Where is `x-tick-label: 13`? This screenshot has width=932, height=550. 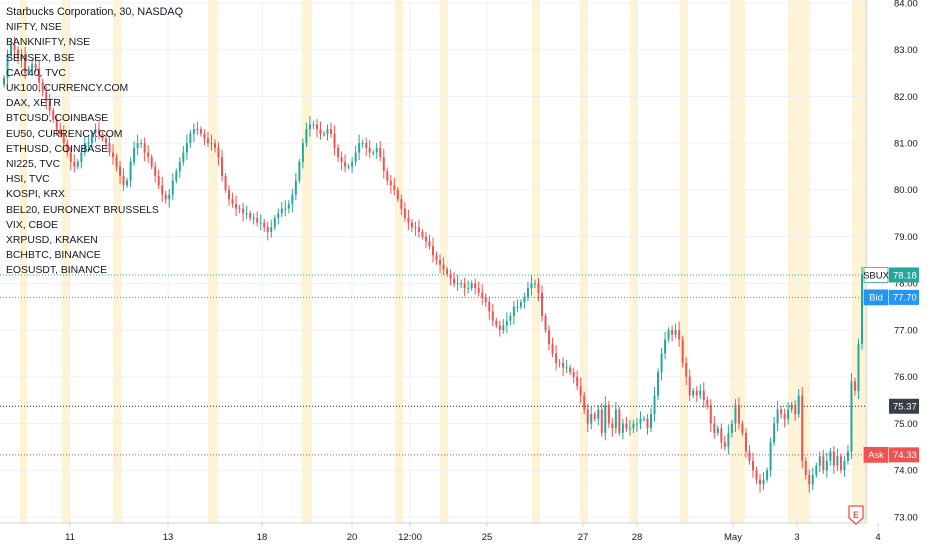 x-tick-label: 13 is located at coordinates (168, 537).